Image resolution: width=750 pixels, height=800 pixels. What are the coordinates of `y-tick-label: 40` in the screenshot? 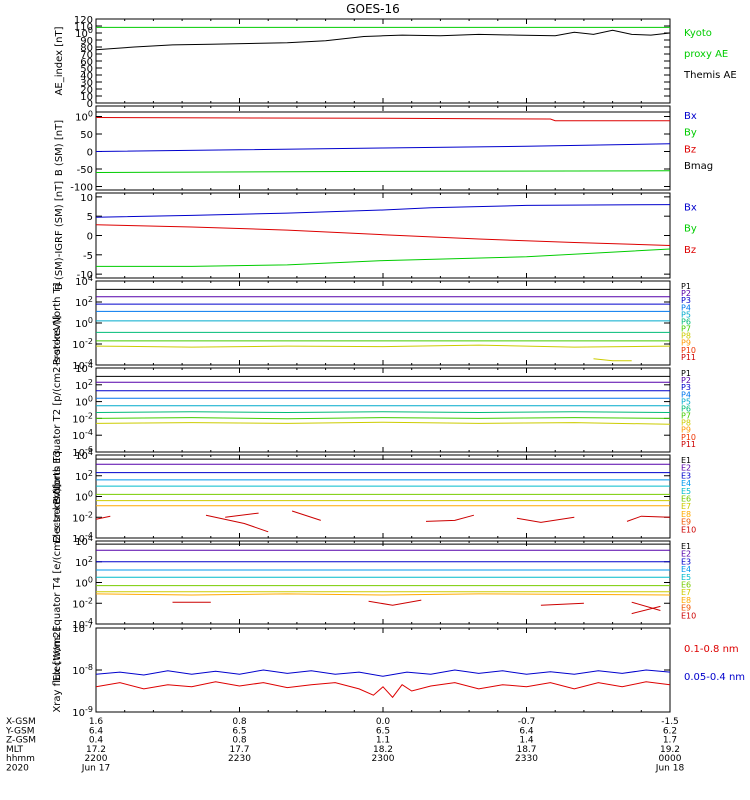 It's located at (86, 76).